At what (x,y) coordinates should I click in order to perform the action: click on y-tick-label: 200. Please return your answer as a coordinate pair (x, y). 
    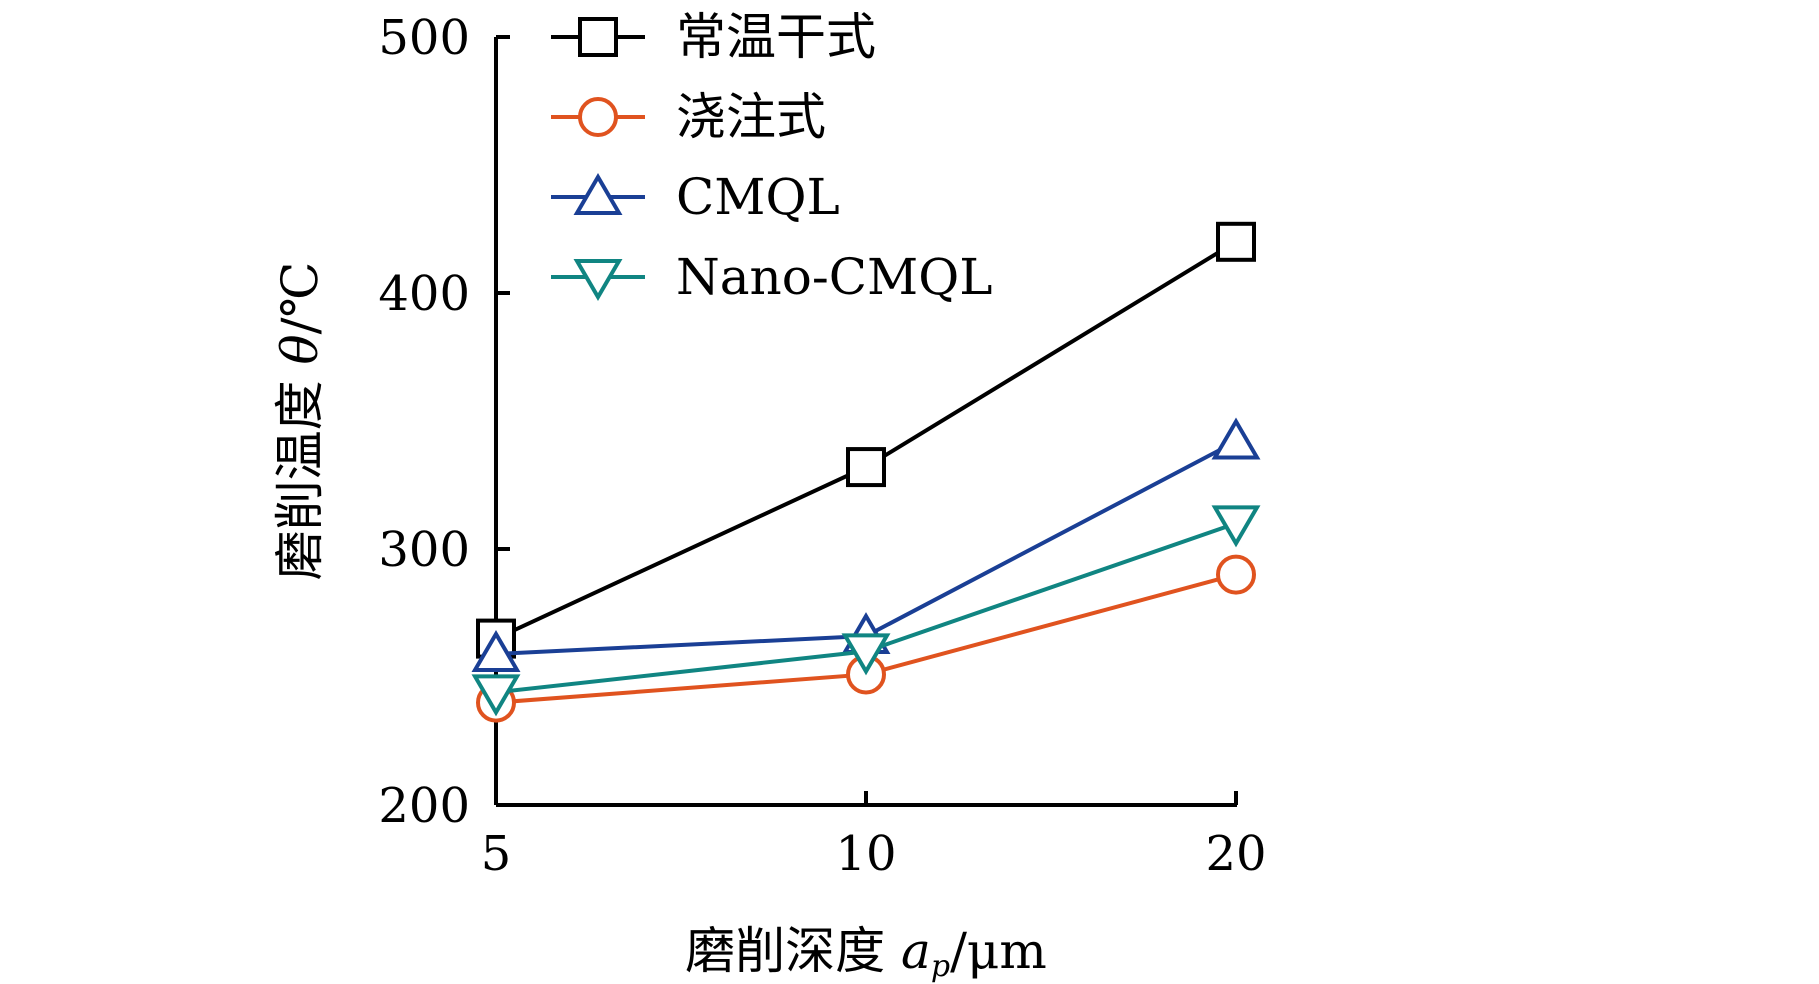
    Looking at the image, I should click on (424, 806).